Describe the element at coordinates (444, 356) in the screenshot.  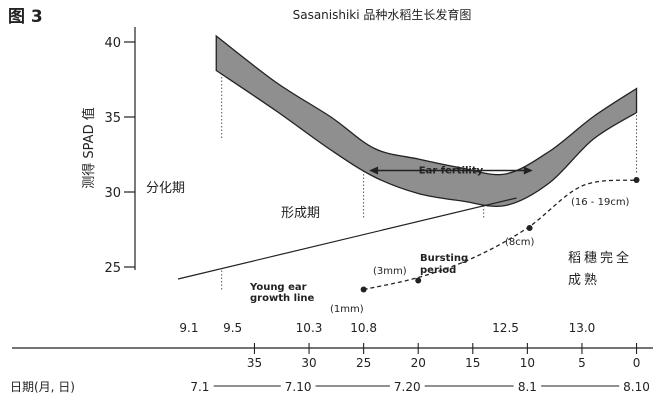
I see `x-ticks: 35 30 25 20 15 10 5 0` at that location.